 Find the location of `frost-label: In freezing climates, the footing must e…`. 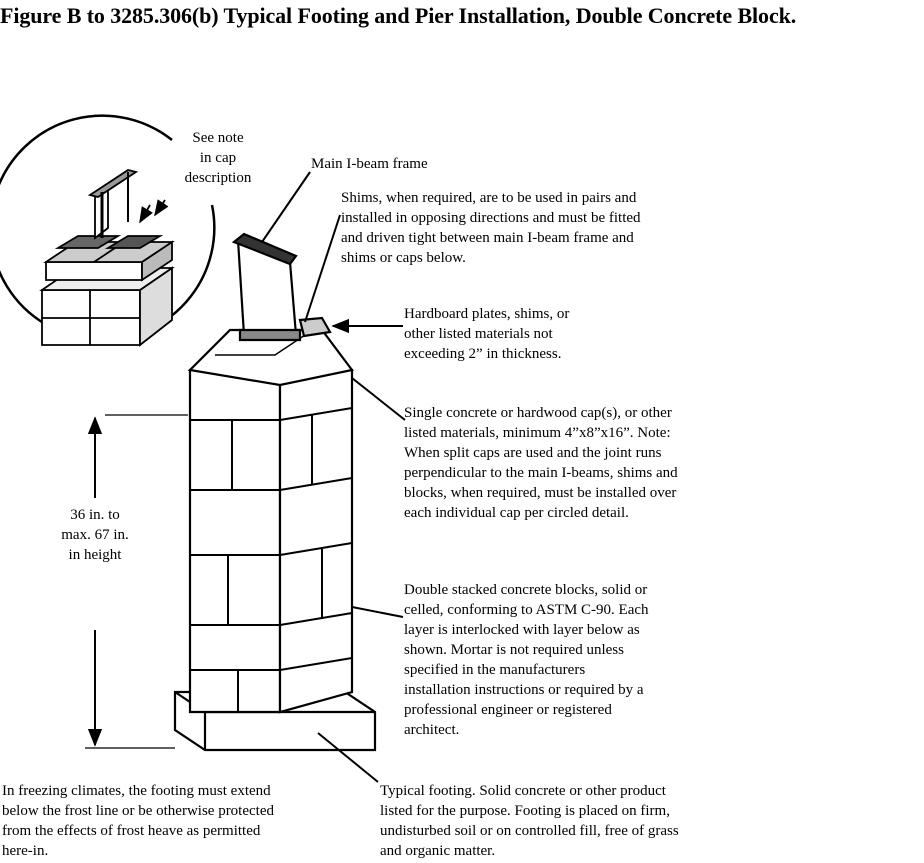

frost-label: In freezing climates, the footing must e… is located at coordinates (138, 821).